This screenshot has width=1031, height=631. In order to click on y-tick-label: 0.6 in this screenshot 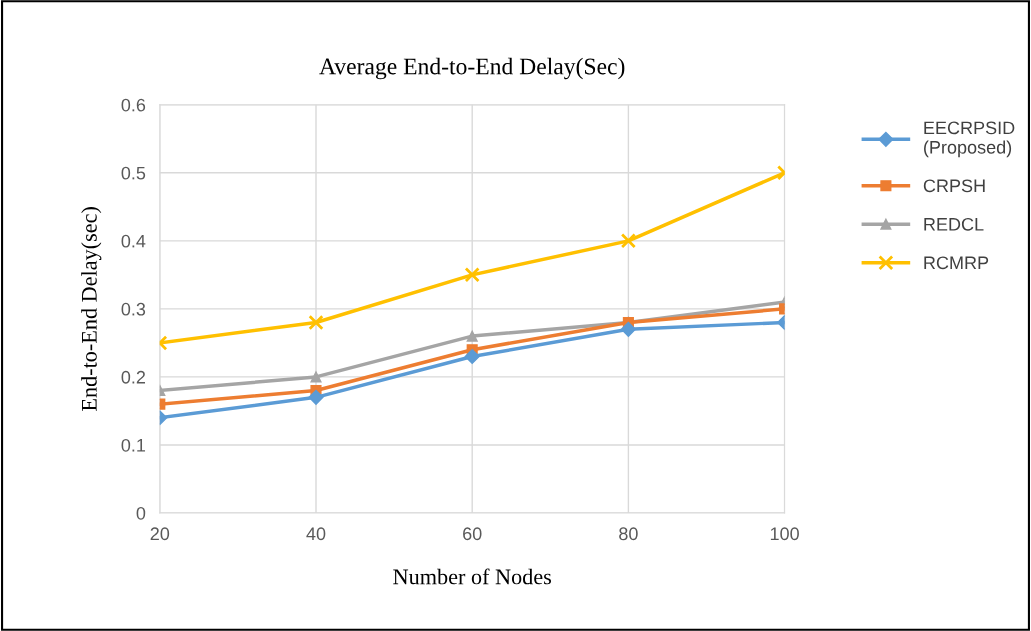, I will do `click(133, 105)`.